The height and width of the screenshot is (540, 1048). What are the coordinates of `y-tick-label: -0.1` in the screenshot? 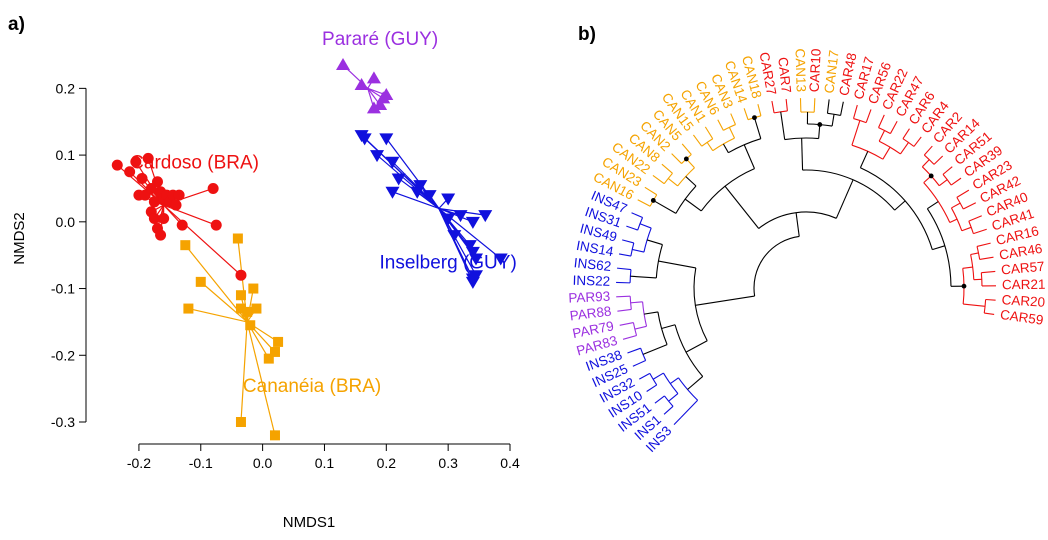 It's located at (63, 289).